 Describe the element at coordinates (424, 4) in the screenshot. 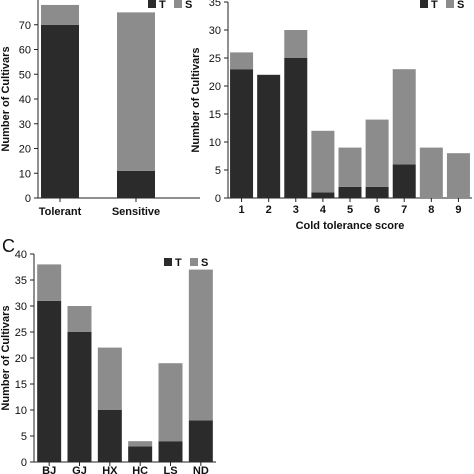

I see `b-legend-swatch-t` at that location.